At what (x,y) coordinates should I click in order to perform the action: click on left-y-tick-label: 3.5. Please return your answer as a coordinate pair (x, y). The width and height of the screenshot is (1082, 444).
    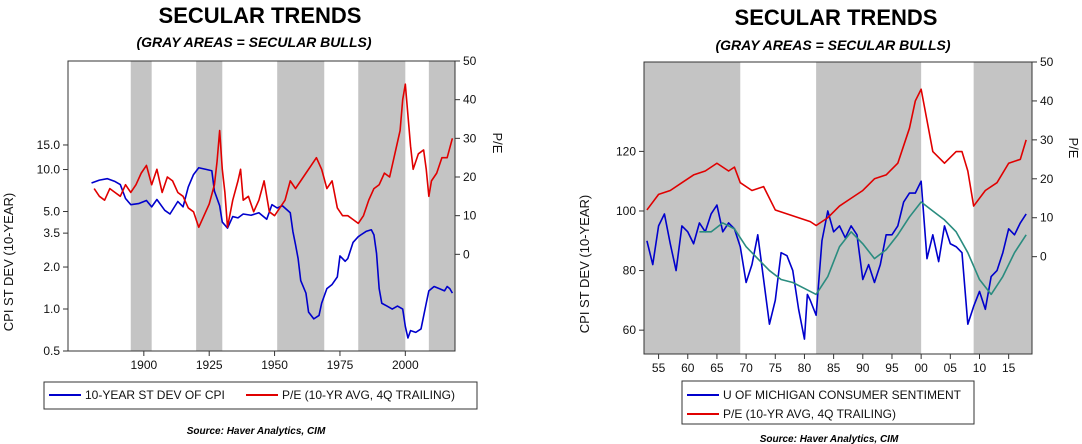
    Looking at the image, I should click on (51, 233).